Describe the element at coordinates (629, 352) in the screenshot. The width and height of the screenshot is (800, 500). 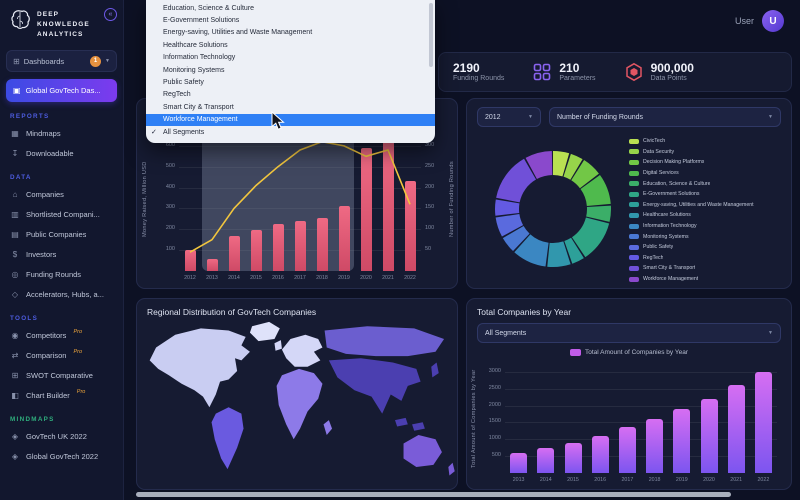
I see `legend-item-total-amount-of-companies-by-year: Total Amount of Companies by Year` at that location.